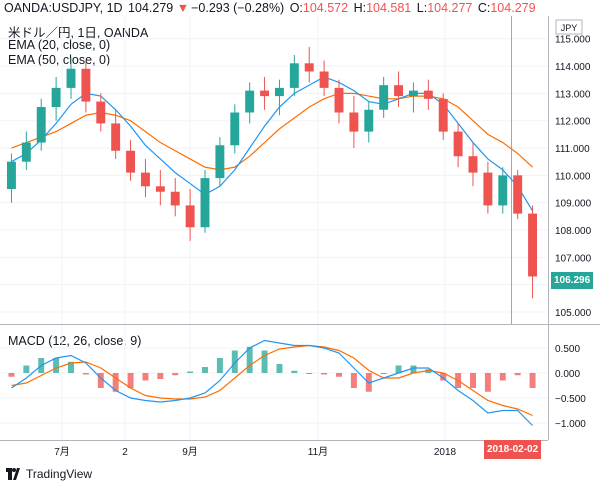  I want to click on date-tag: 2018-02-02, so click(513, 449).